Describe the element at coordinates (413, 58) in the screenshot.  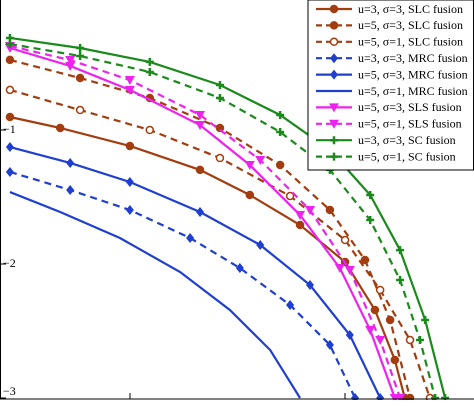
I see `legend-label: u=3, σ=3, MRC fusion` at that location.